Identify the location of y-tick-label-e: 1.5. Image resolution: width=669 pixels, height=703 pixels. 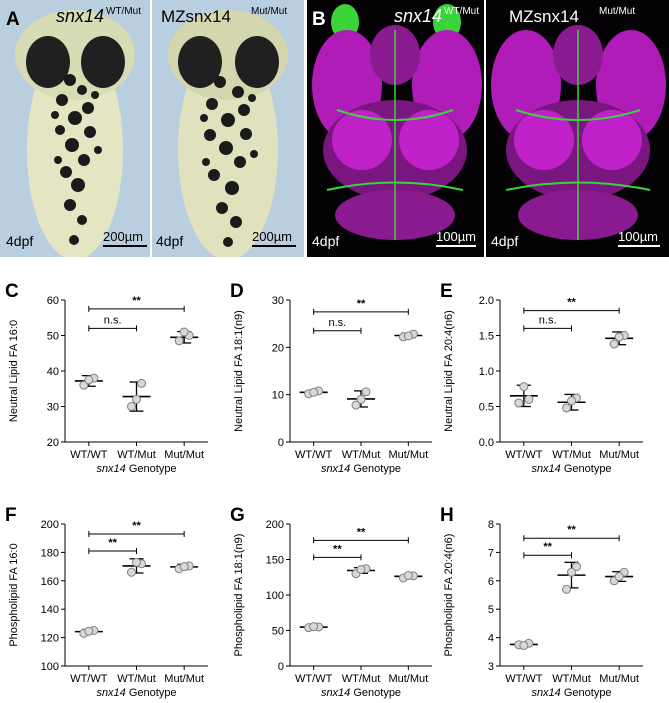
(486, 337).